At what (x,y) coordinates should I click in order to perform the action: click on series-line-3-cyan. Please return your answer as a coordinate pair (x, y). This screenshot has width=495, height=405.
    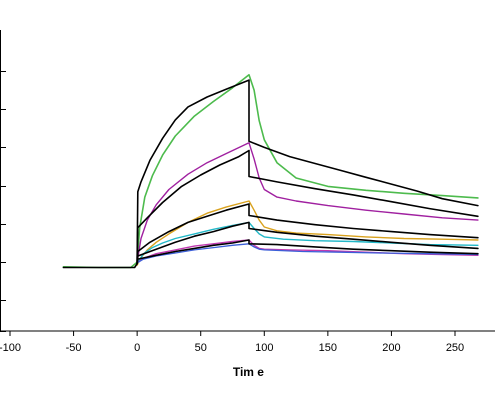
    Looking at the image, I should click on (307, 243).